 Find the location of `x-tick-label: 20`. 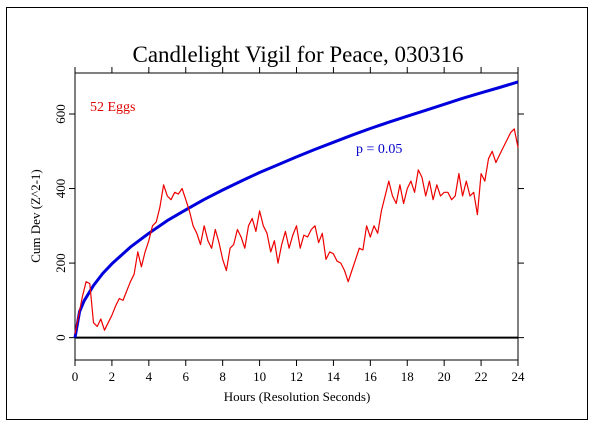

x-tick-label: 20 is located at coordinates (444, 376).